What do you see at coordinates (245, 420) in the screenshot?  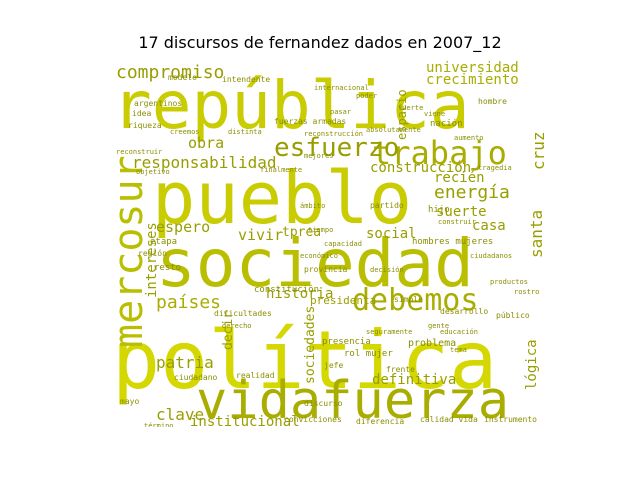 I see `word-19: institucional` at bounding box center [245, 420].